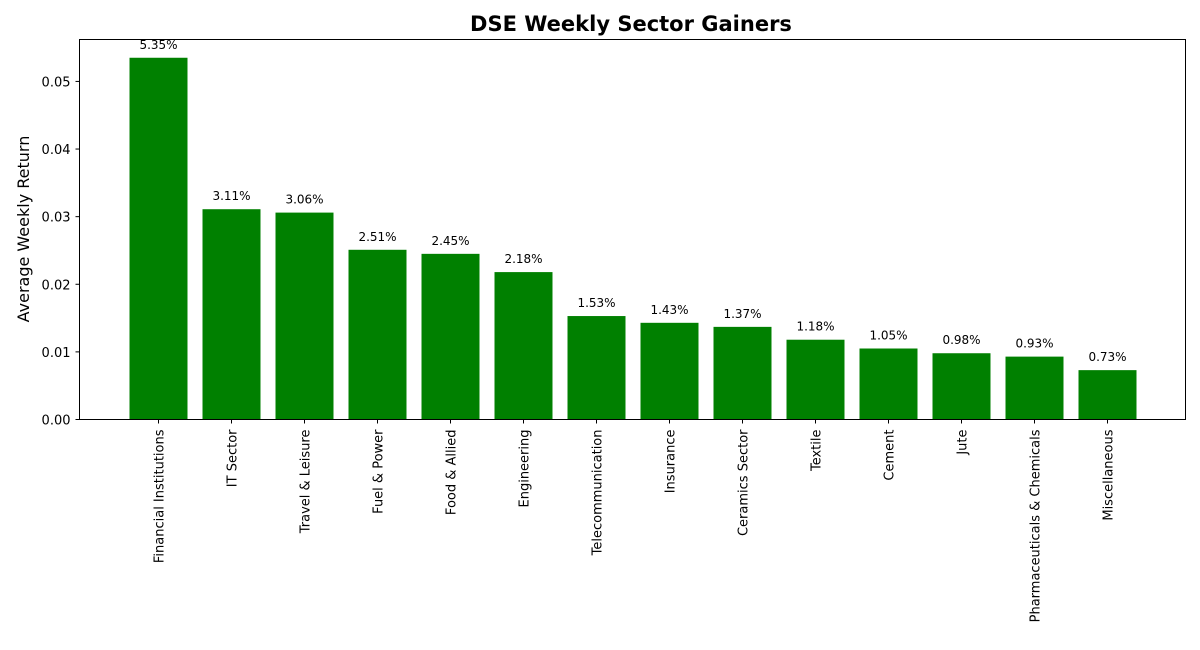 The width and height of the screenshot is (1200, 650). Describe the element at coordinates (306, 482) in the screenshot. I see `x-tick-label: Travel & Leisure` at that location.